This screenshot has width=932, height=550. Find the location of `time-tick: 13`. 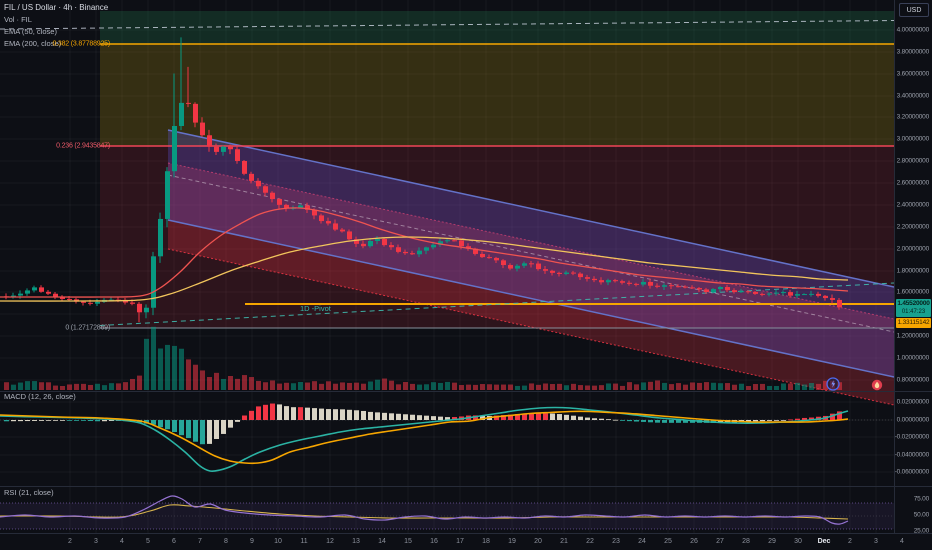

time-tick: 13 is located at coordinates (356, 541).